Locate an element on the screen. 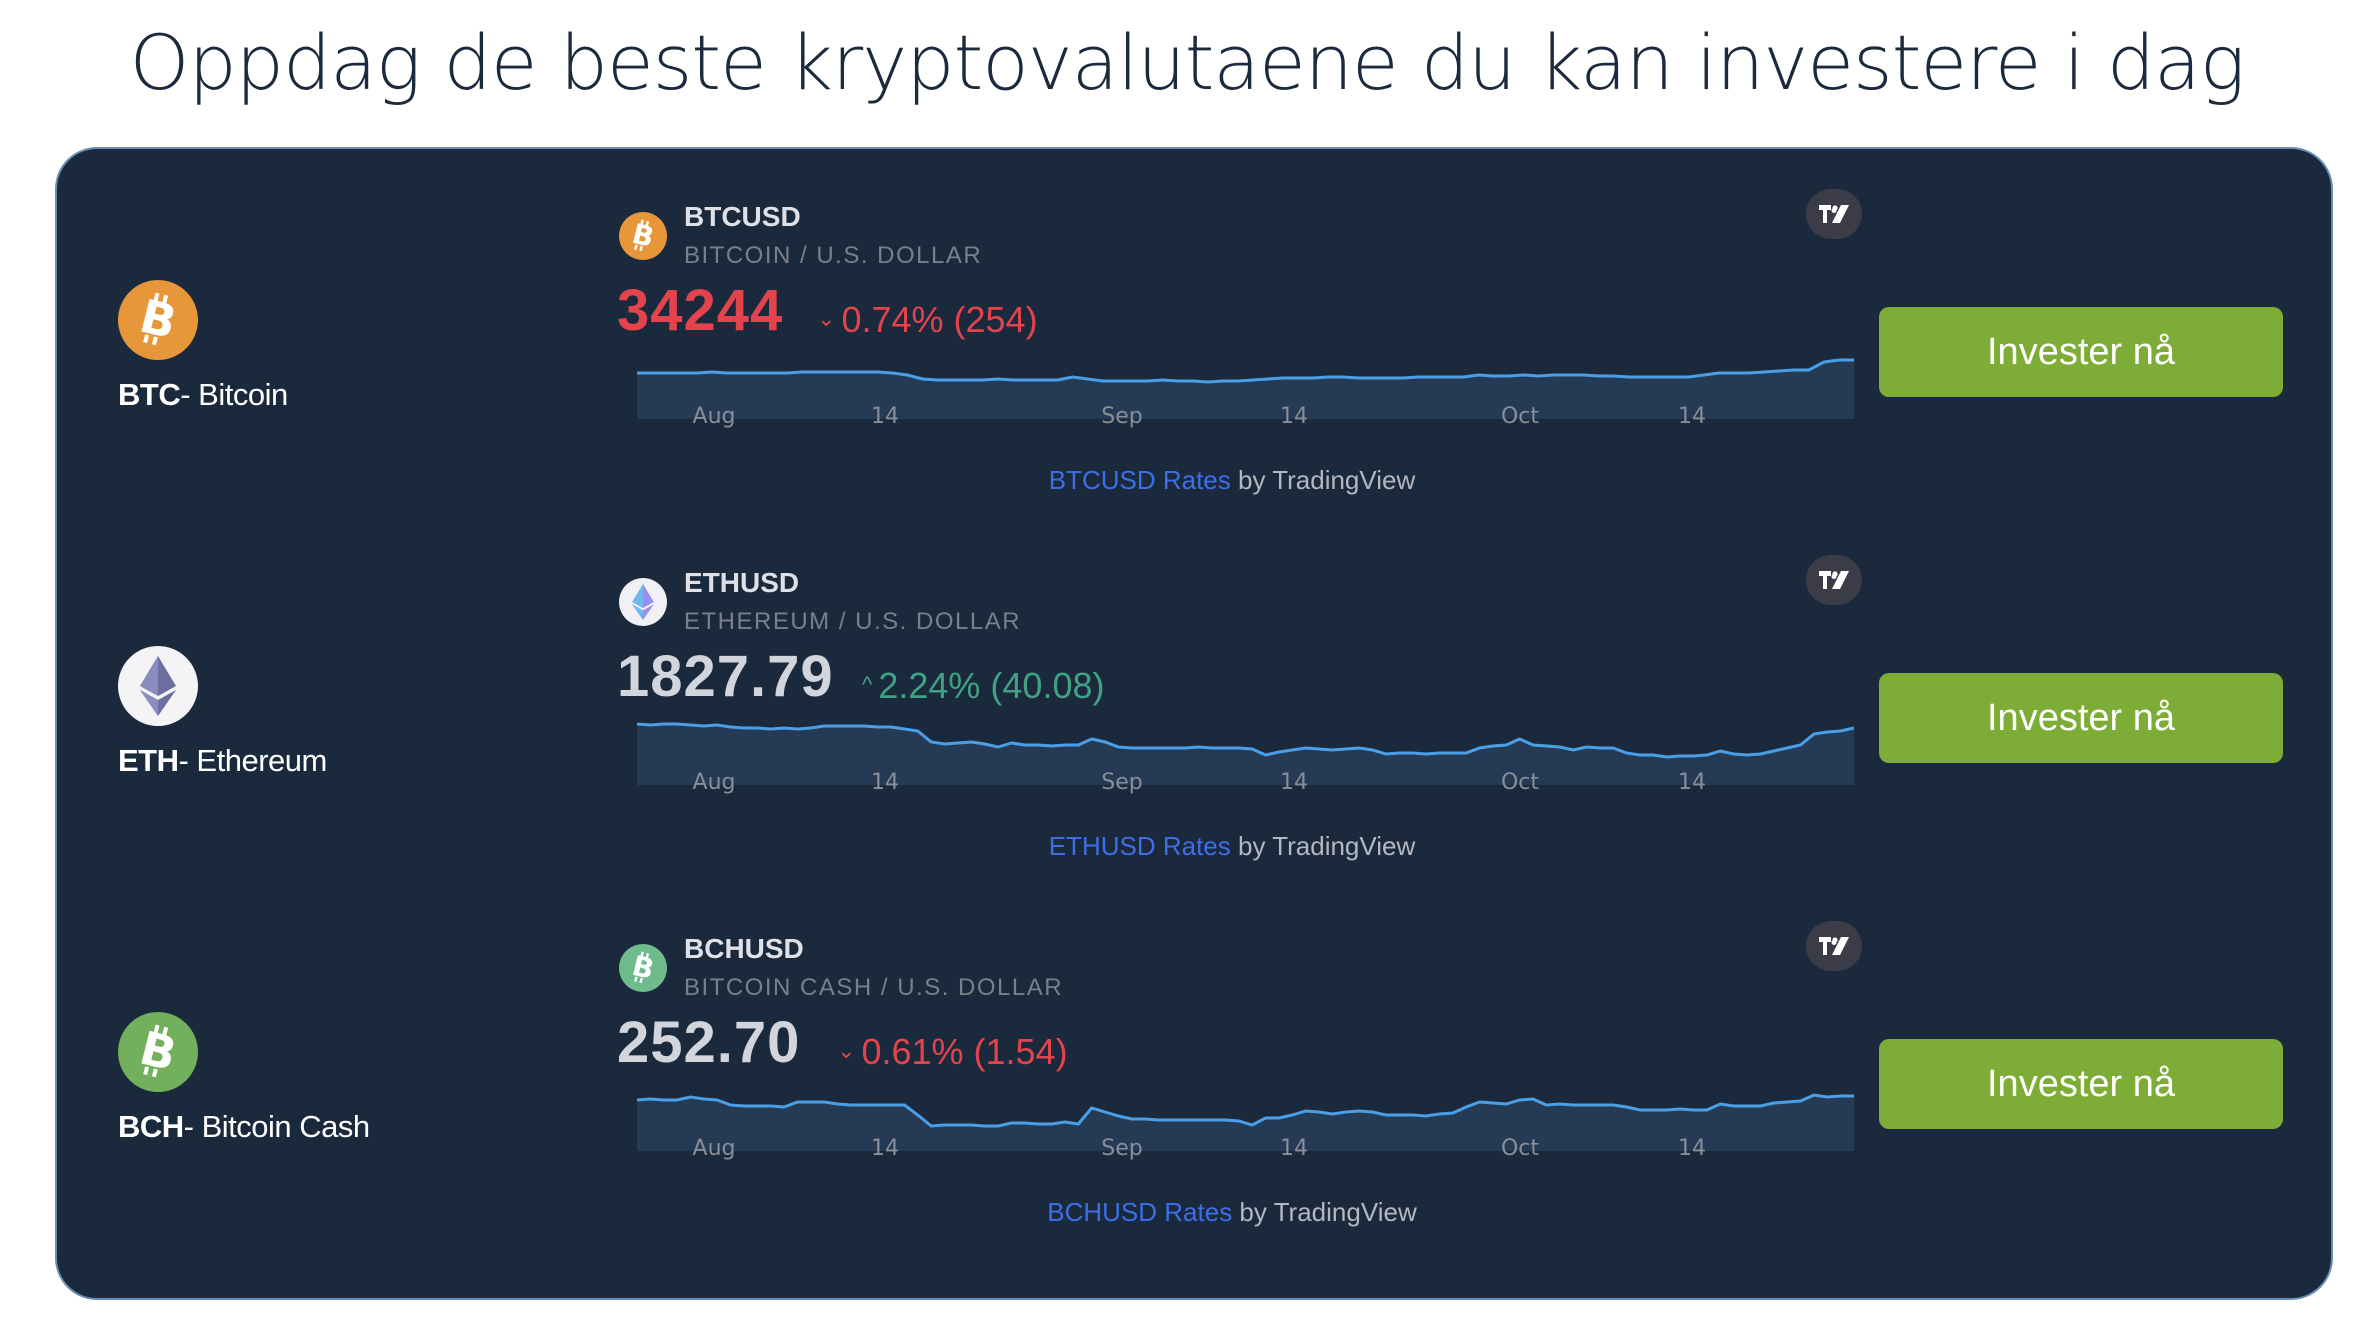 The height and width of the screenshot is (1344, 2374). widget-credits: ETHUSD Rates by TradingView is located at coordinates (1232, 846).